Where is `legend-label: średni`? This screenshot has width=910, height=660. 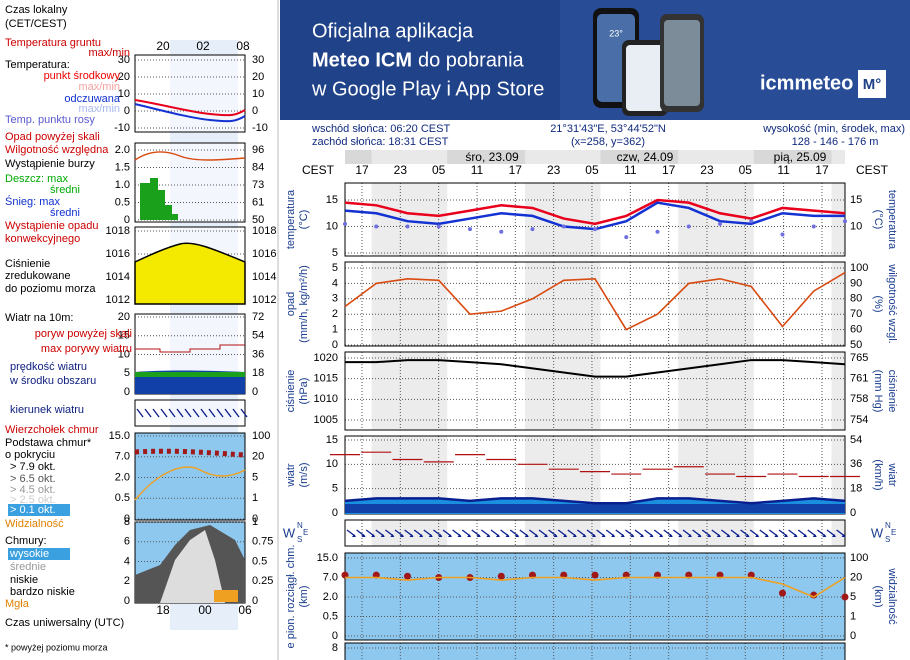
legend-label: średni is located at coordinates (65, 213).